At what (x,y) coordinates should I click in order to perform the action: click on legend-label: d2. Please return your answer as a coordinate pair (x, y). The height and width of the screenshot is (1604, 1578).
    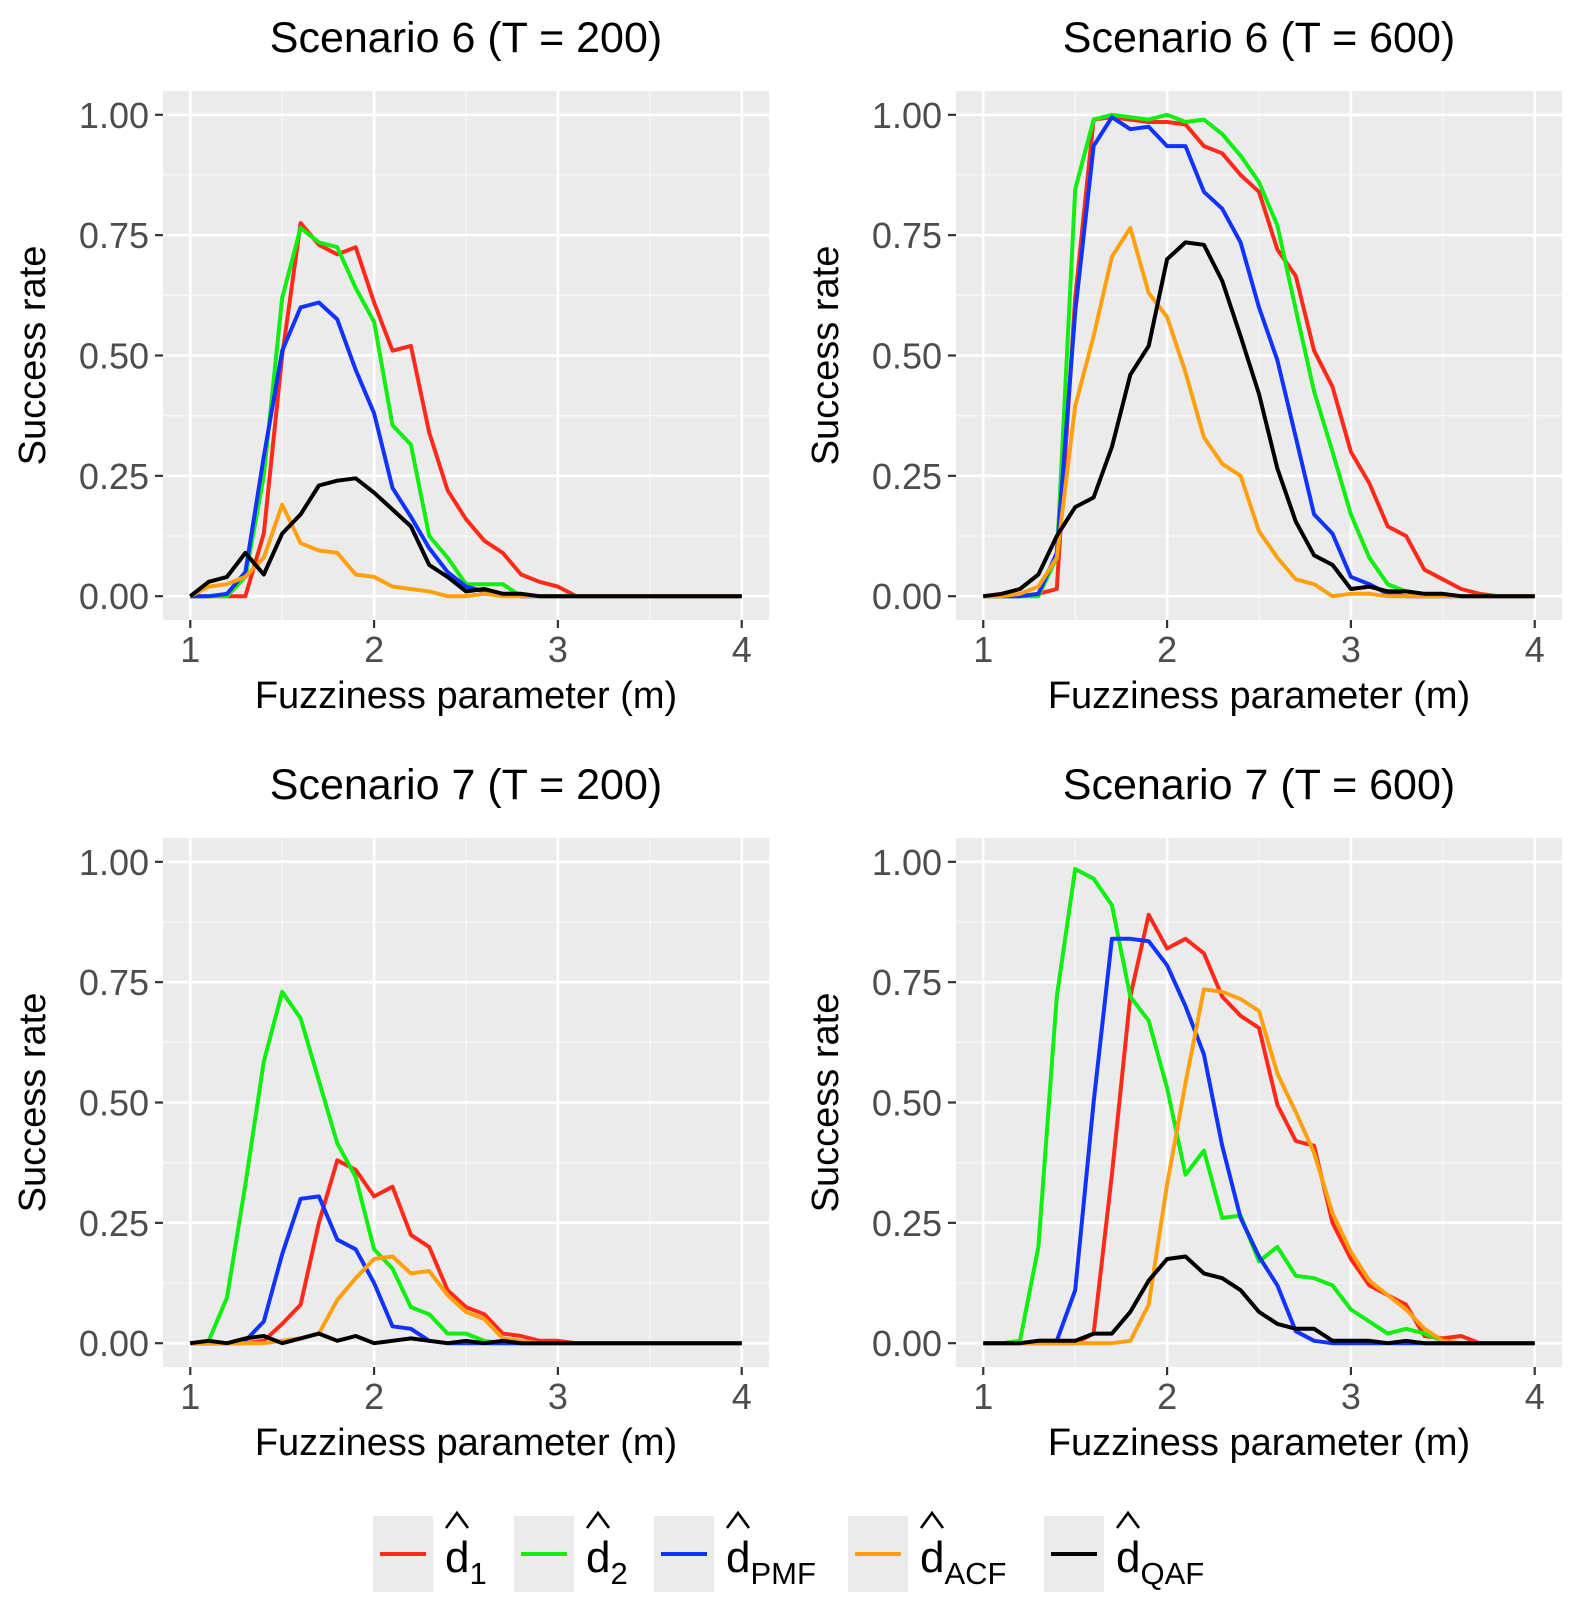
    Looking at the image, I should click on (607, 1562).